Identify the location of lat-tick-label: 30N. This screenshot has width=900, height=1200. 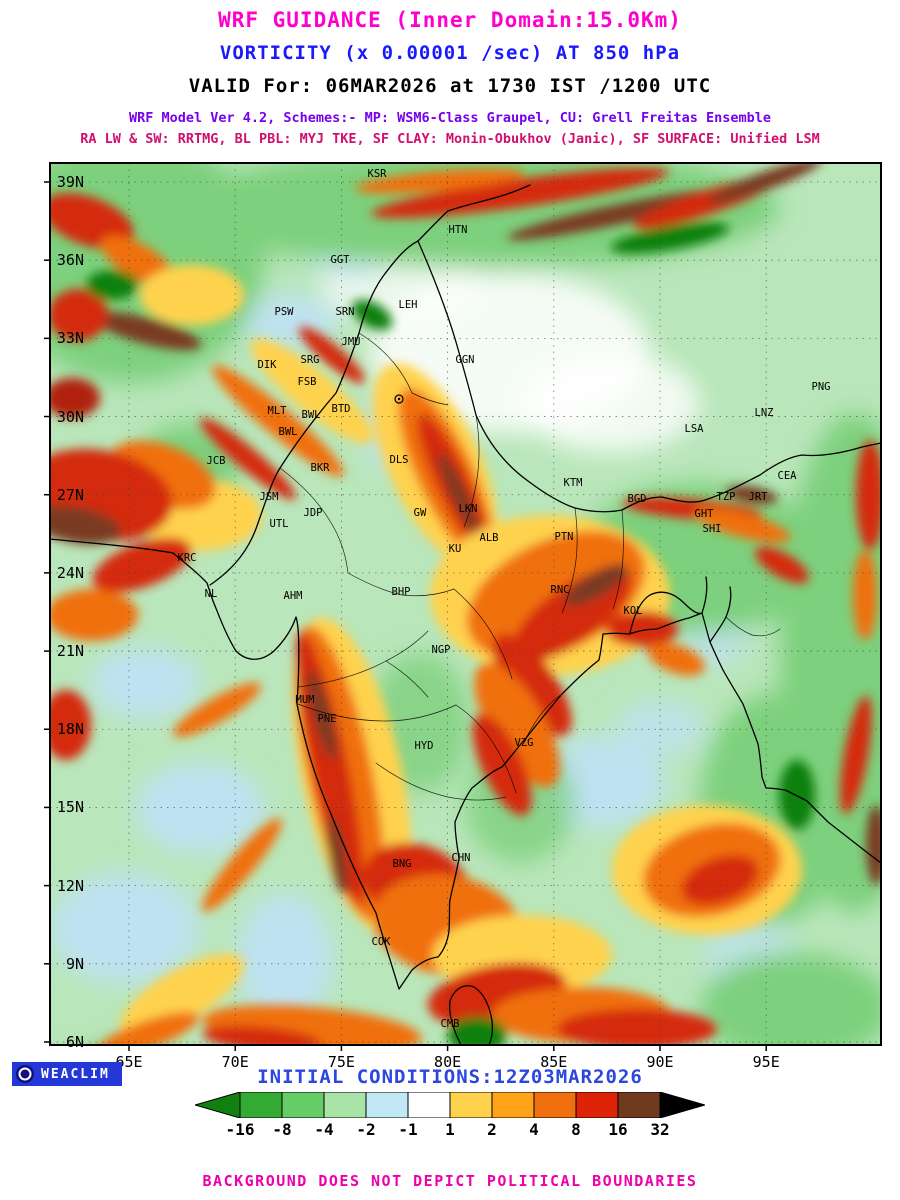
(70, 416).